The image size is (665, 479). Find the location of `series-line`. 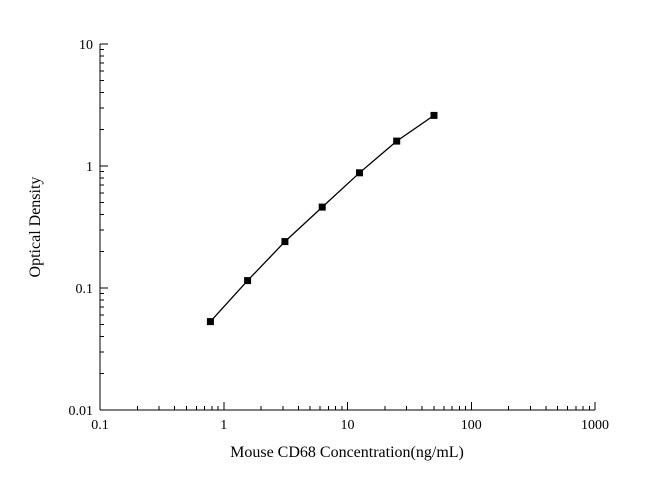

series-line is located at coordinates (322, 218).